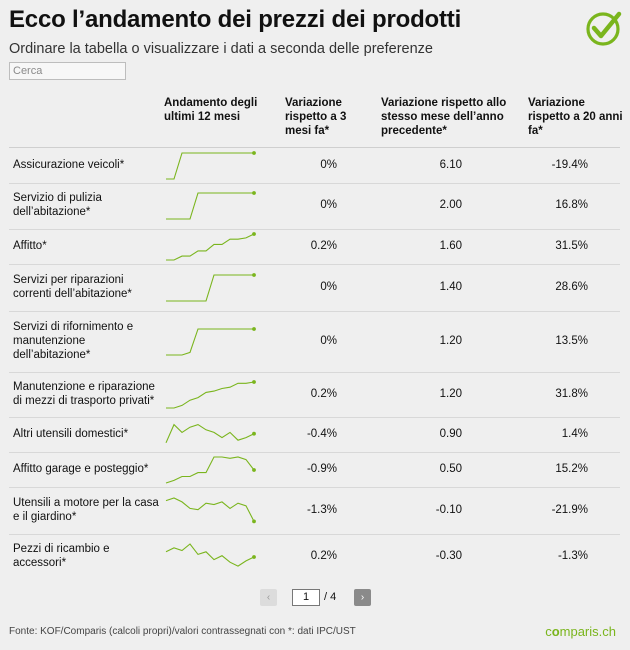  What do you see at coordinates (69, 164) in the screenshot?
I see `product-name: Assicurazione veicoli*` at bounding box center [69, 164].